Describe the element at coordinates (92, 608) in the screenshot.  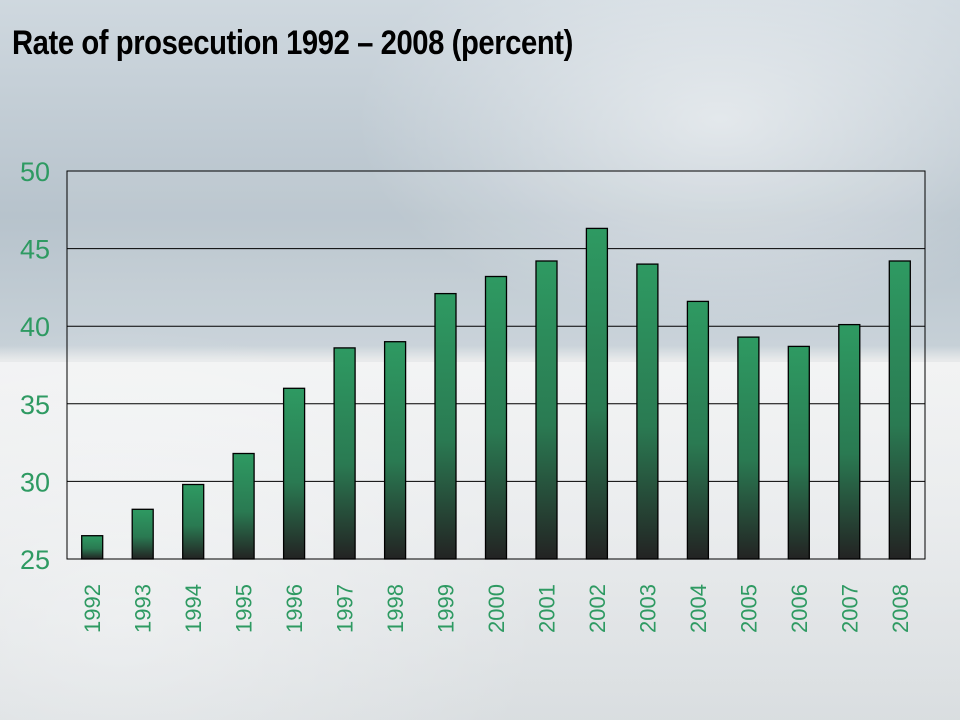
I see `x-tick-label: 1992` at that location.